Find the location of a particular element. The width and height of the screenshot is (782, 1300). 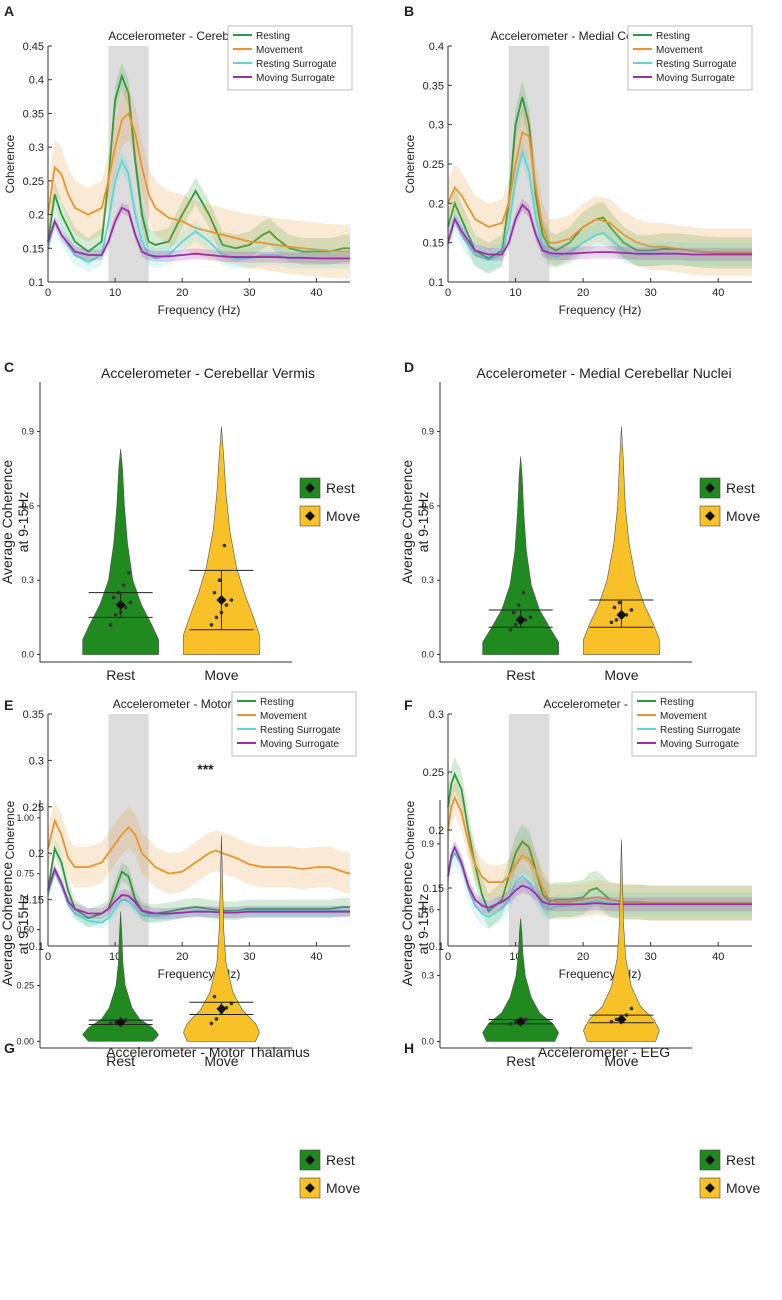

series-error-band-resting is located at coordinates (600, 842).